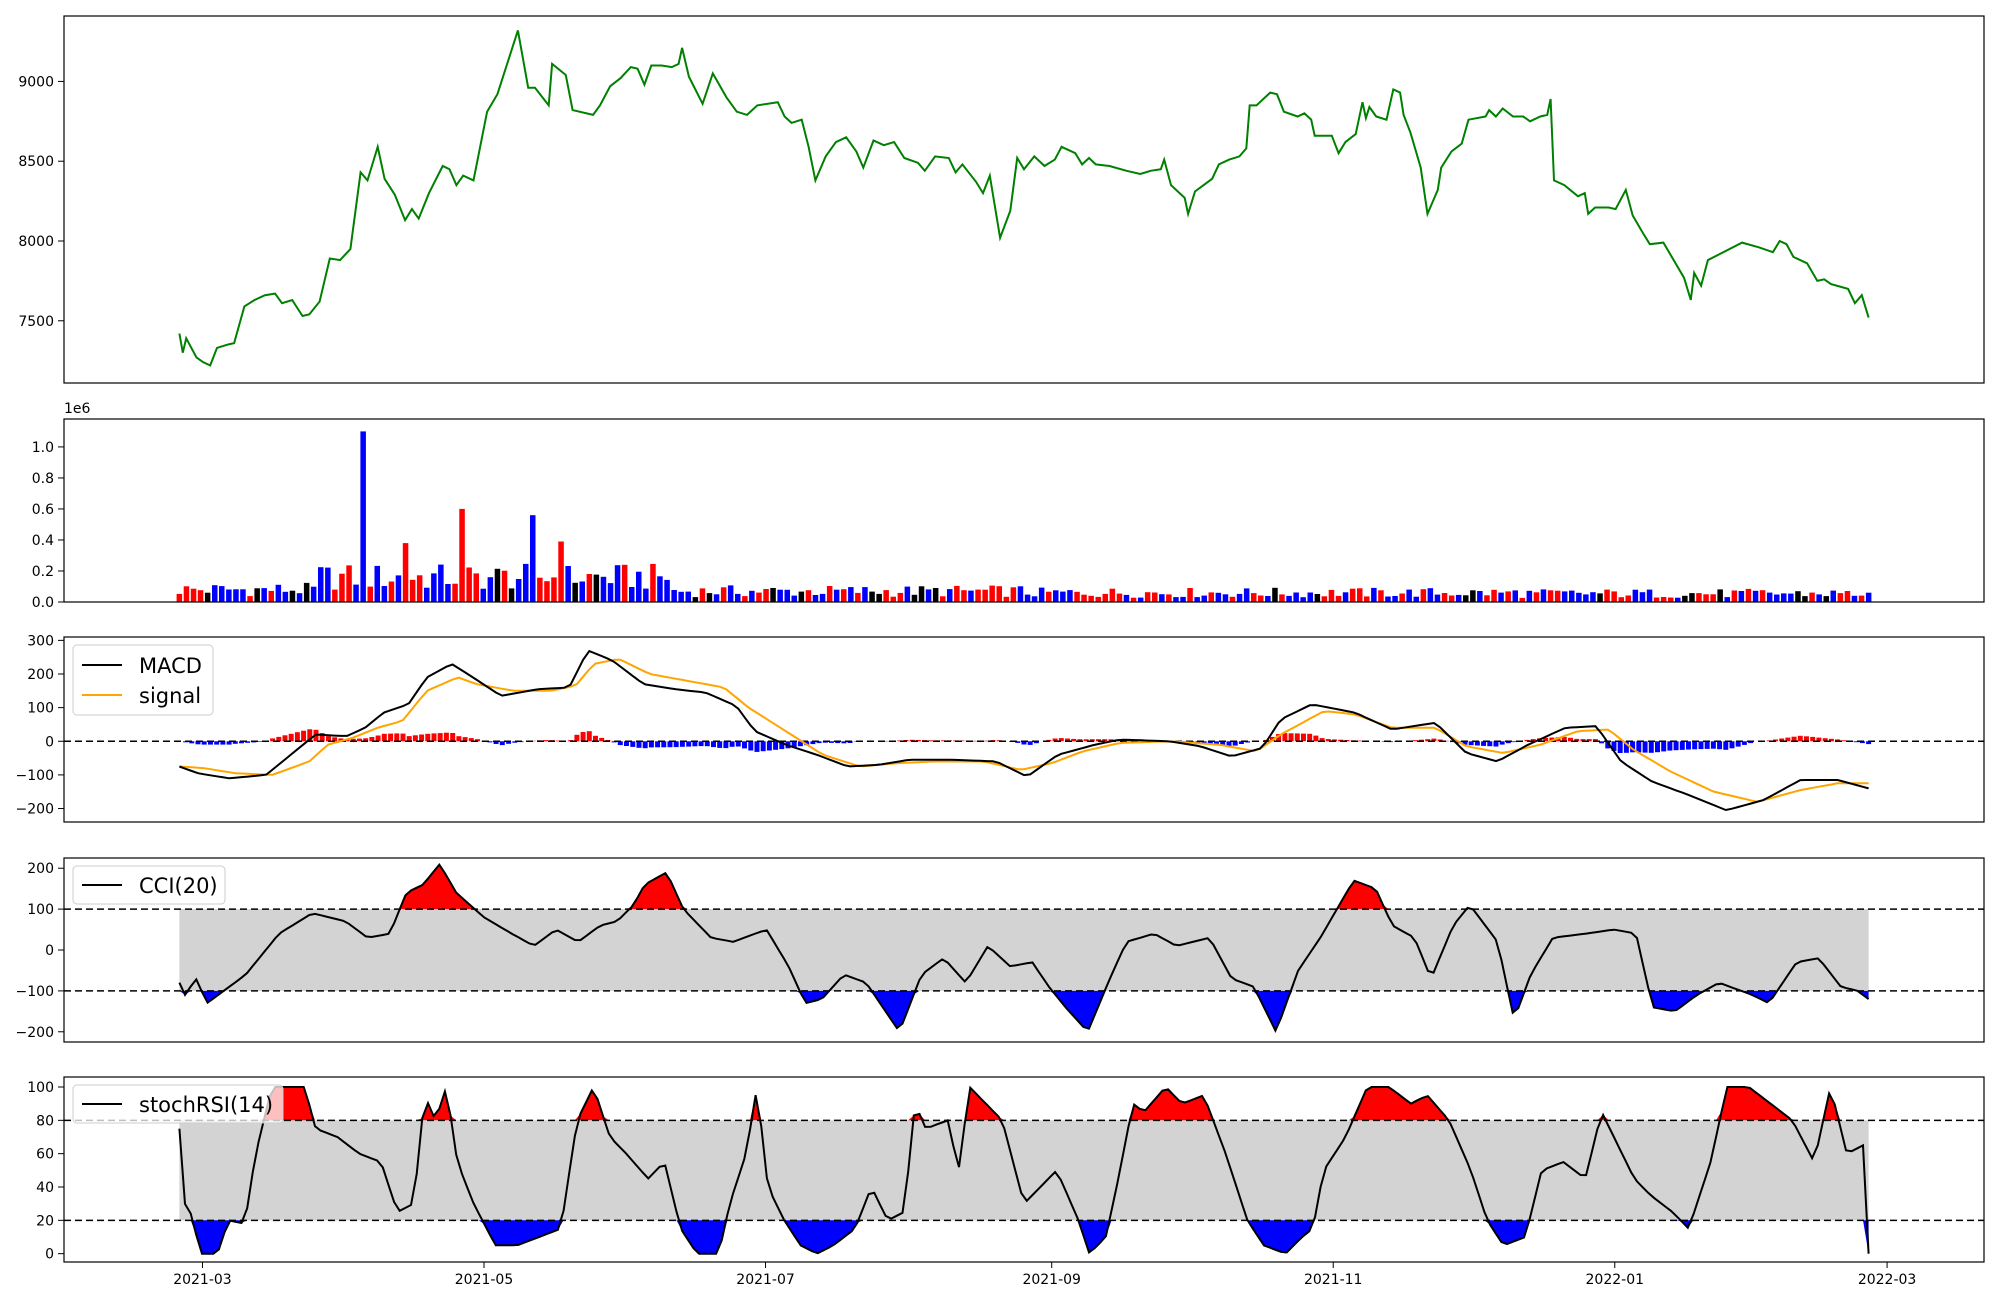 This screenshot has height=1300, width=2000. I want to click on cci-panel: −200 −100 0 100 200 CCI(20), so click(1000, 950).